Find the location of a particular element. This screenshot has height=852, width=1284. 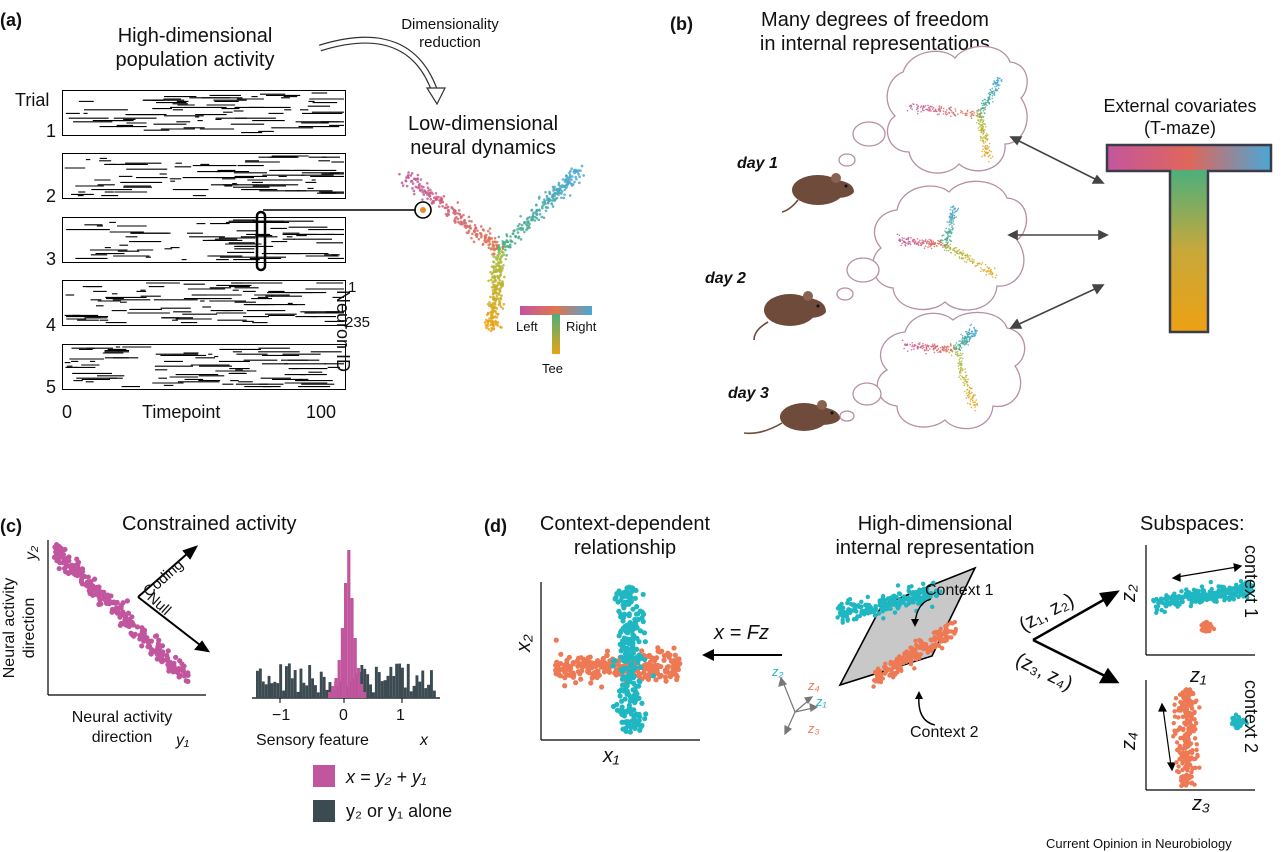

raster-spikes is located at coordinates (204, 303).